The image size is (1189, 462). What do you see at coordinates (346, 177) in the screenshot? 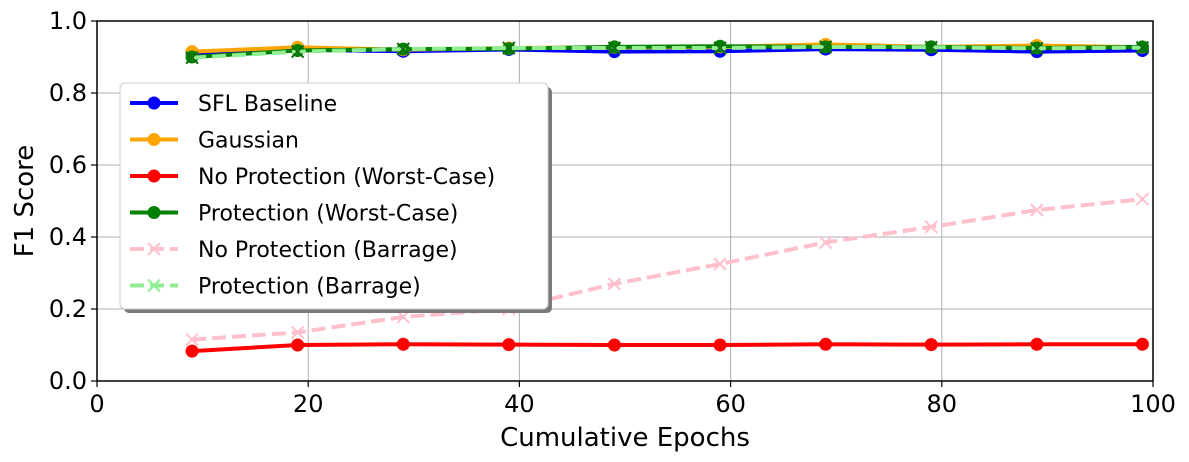
I see `legend-label: No Protection (Worst-Case)` at bounding box center [346, 177].